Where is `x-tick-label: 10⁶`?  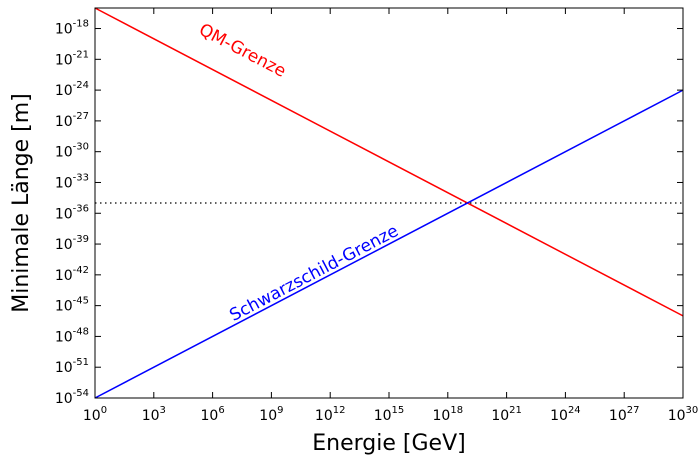
x-tick-label: 10⁶ is located at coordinates (212, 414).